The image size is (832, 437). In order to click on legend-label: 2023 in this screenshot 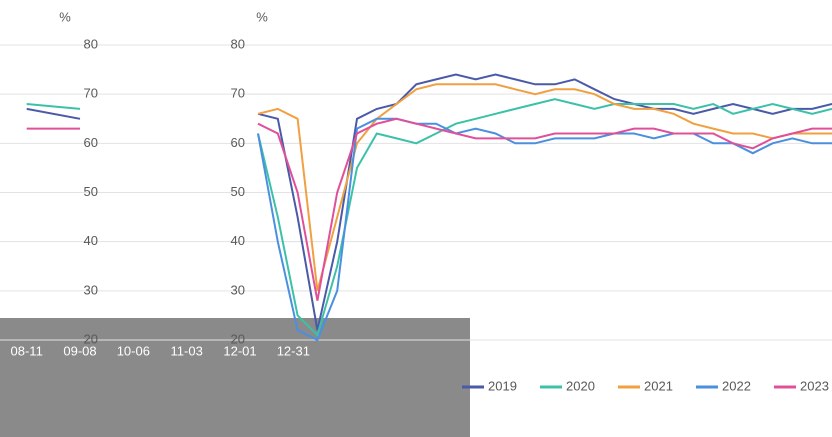, I will do `click(814, 385)`.